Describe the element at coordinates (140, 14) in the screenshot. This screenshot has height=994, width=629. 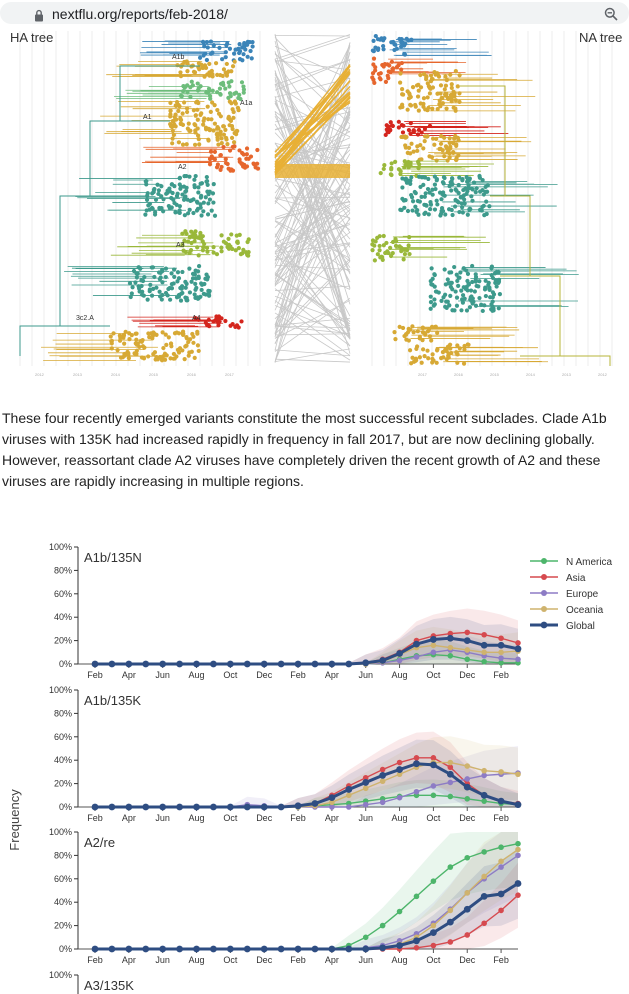
I see `url-text: nextflu.org/reports/feb-2018/` at that location.